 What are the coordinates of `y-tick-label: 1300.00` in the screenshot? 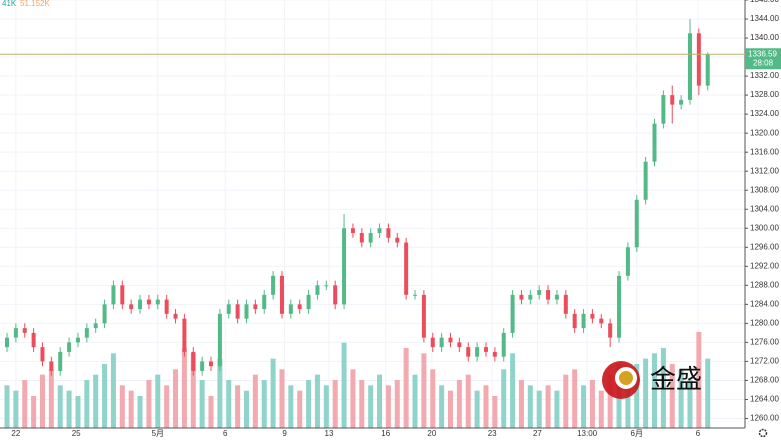 It's located at (764, 227).